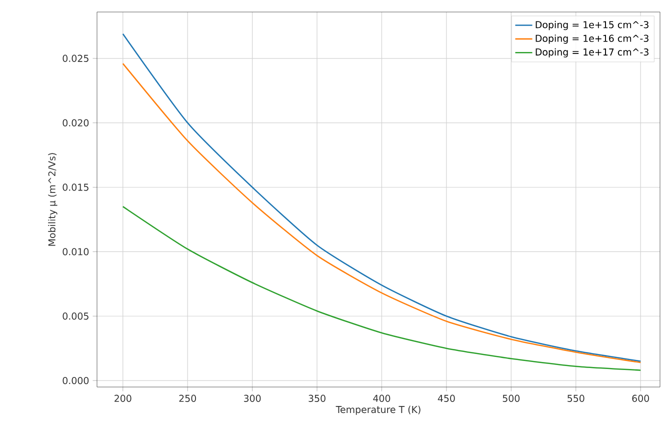 This screenshot has height=447, width=665. I want to click on x-axis-title: Temperature T (K), so click(378, 410).